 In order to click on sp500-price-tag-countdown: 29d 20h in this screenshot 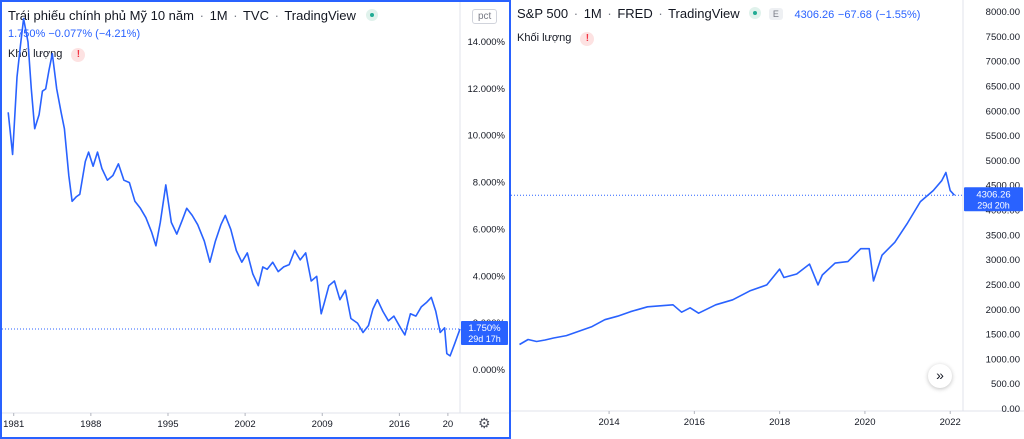, I will do `click(993, 205)`.